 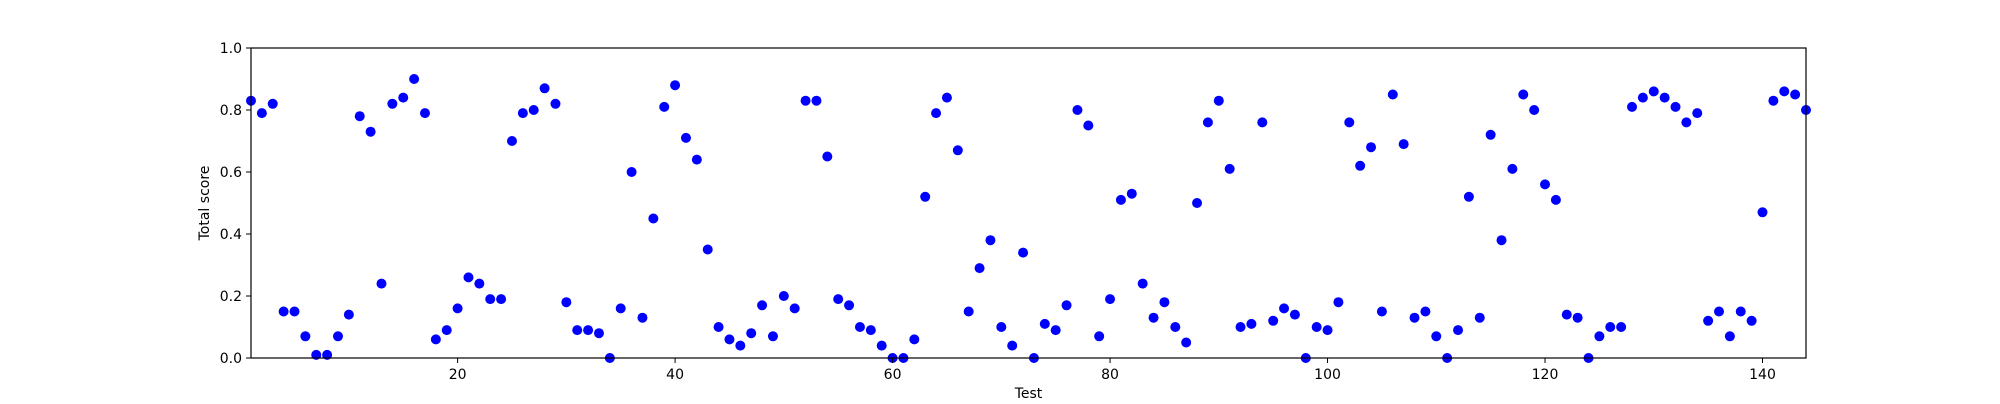 What do you see at coordinates (231, 359) in the screenshot?
I see `y-tick-label: 0.0` at bounding box center [231, 359].